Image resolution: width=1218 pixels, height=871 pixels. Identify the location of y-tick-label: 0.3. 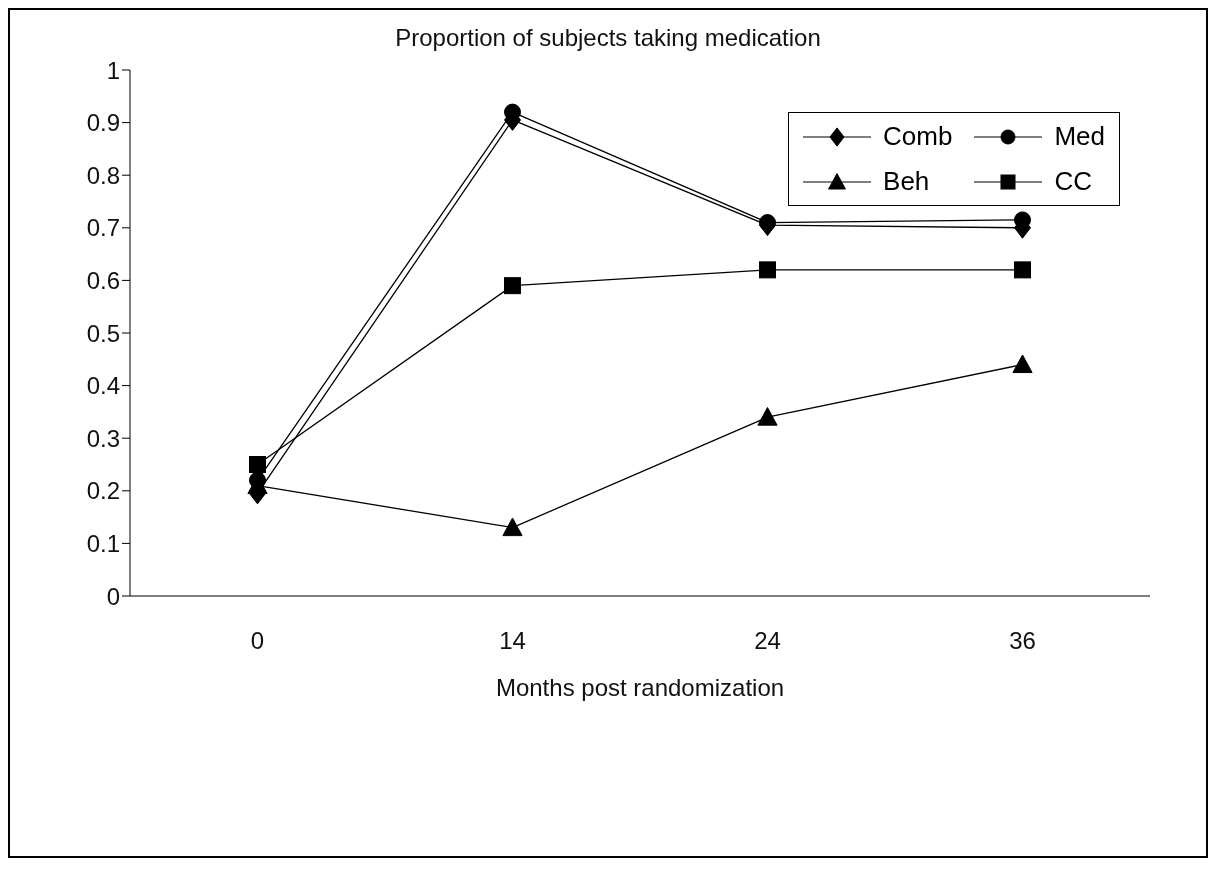
(103, 438).